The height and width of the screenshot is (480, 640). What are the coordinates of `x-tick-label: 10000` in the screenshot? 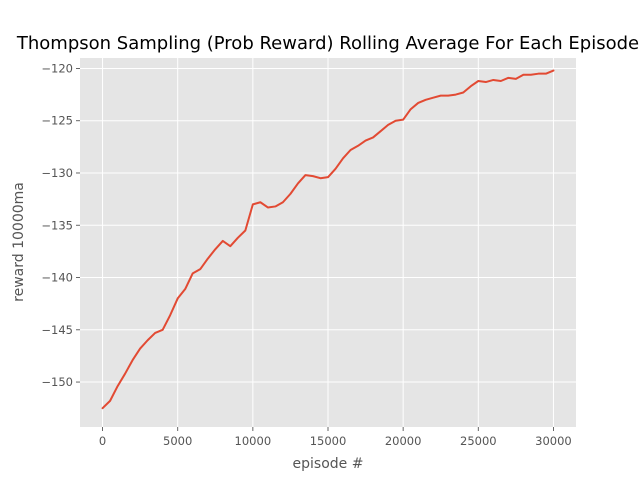 It's located at (253, 441).